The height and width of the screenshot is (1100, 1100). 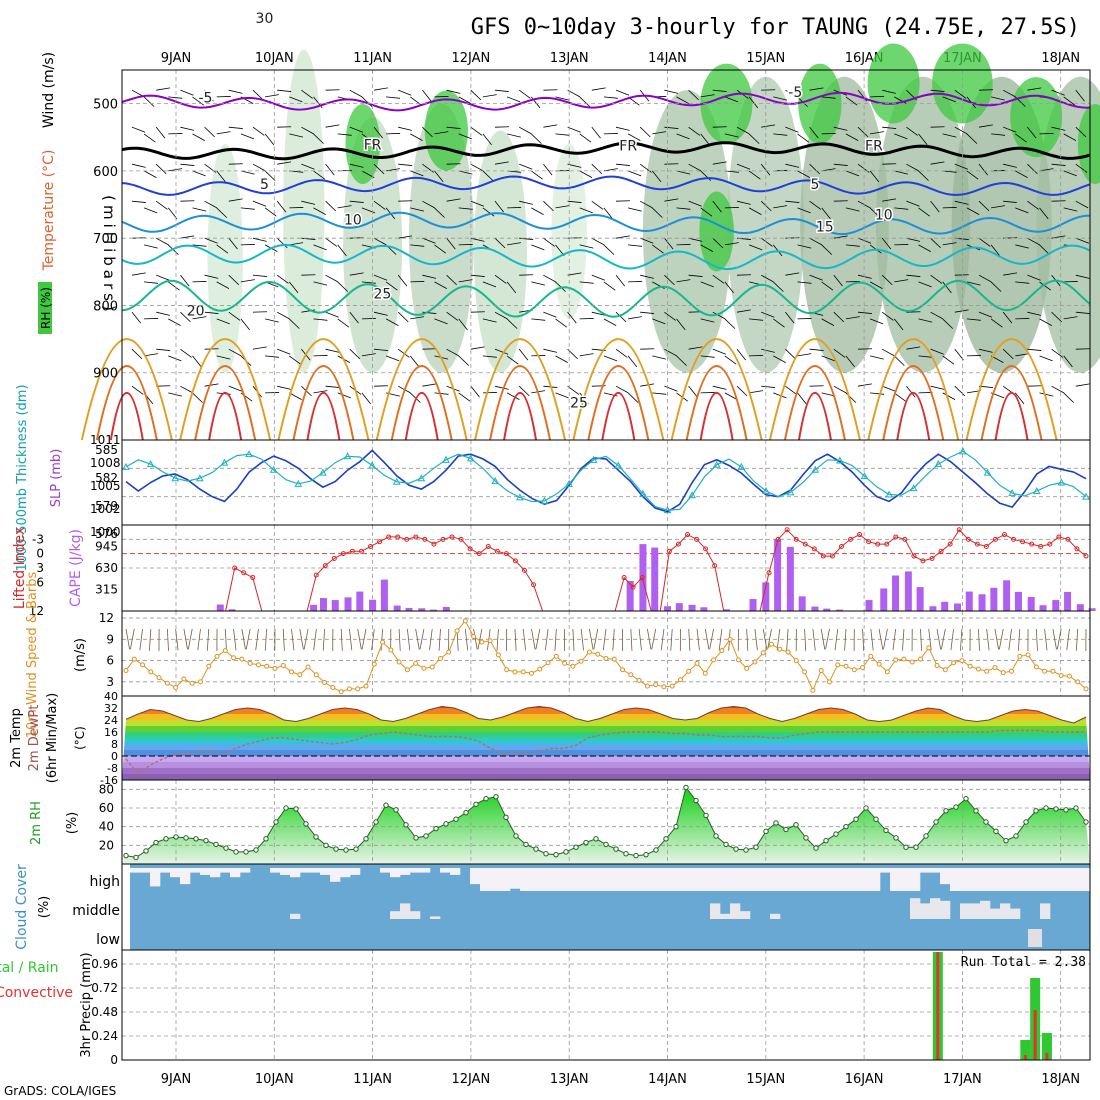 What do you see at coordinates (105, 306) in the screenshot?
I see `pressure-tick: 800` at bounding box center [105, 306].